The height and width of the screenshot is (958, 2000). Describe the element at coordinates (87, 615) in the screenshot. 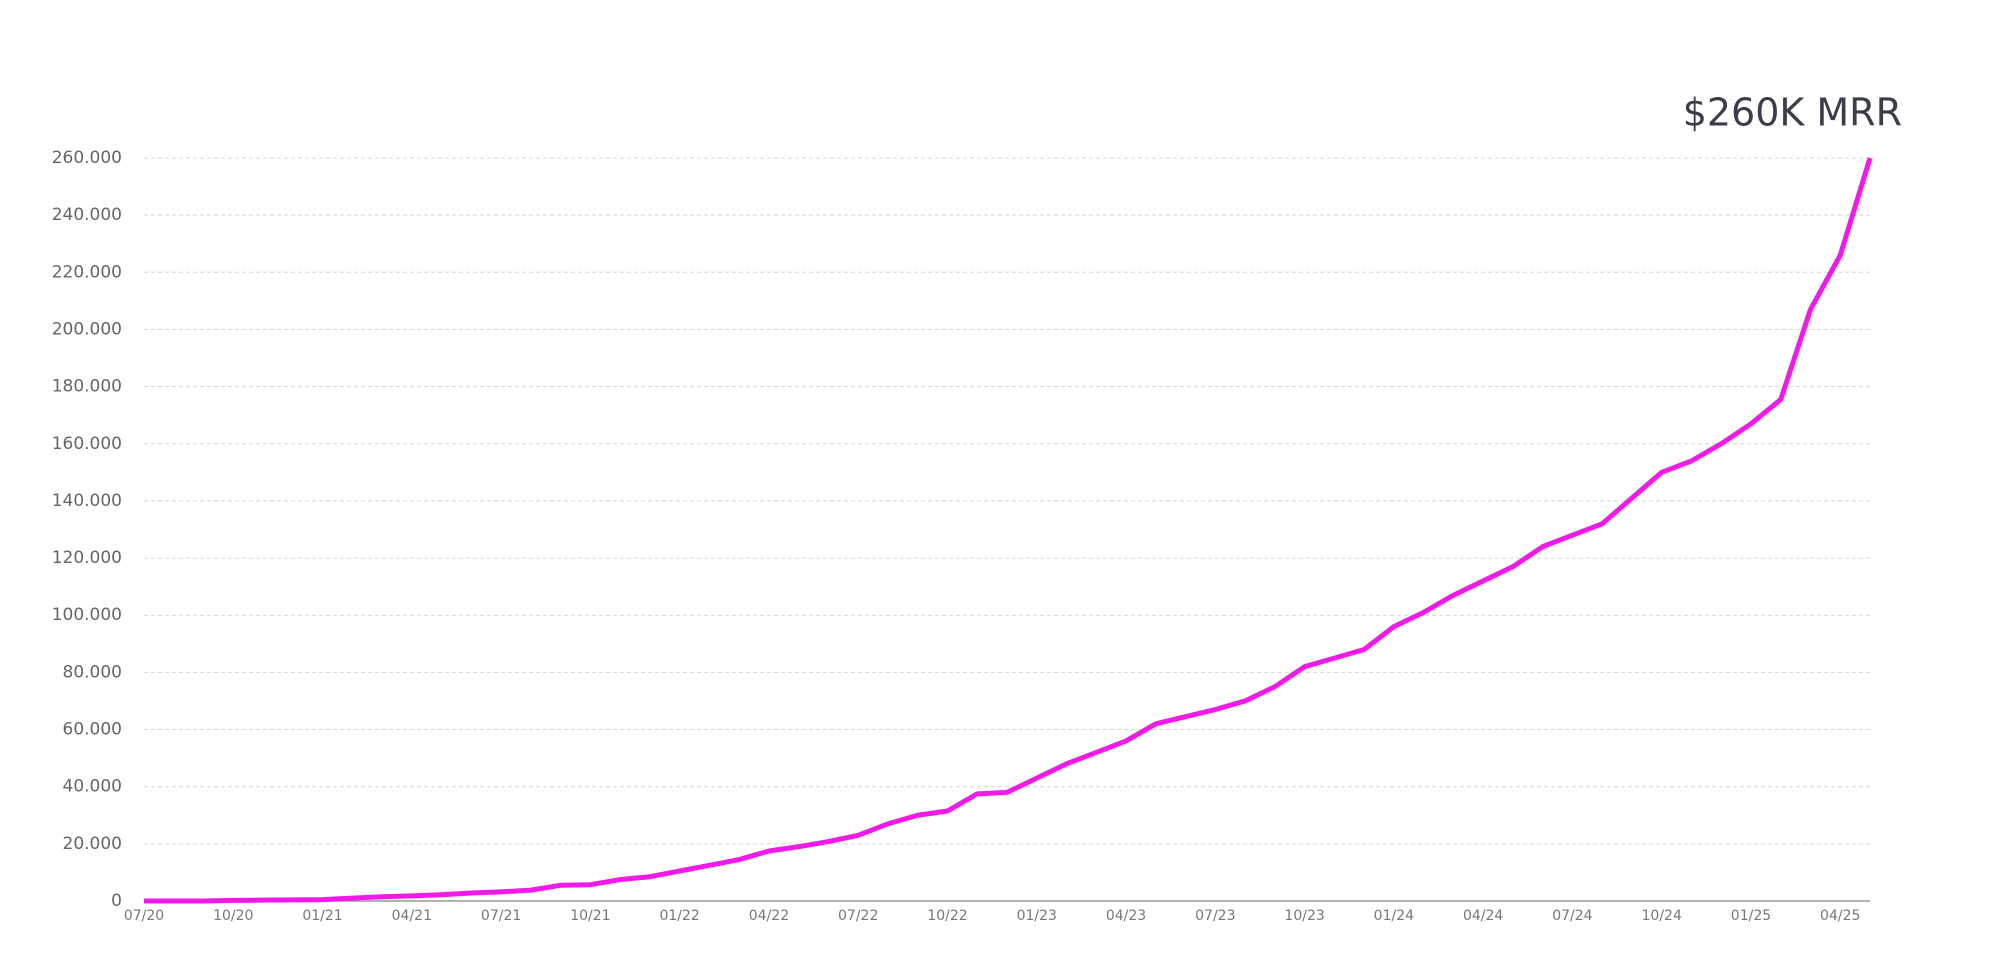

I see `y-tick-label: 100.000` at that location.